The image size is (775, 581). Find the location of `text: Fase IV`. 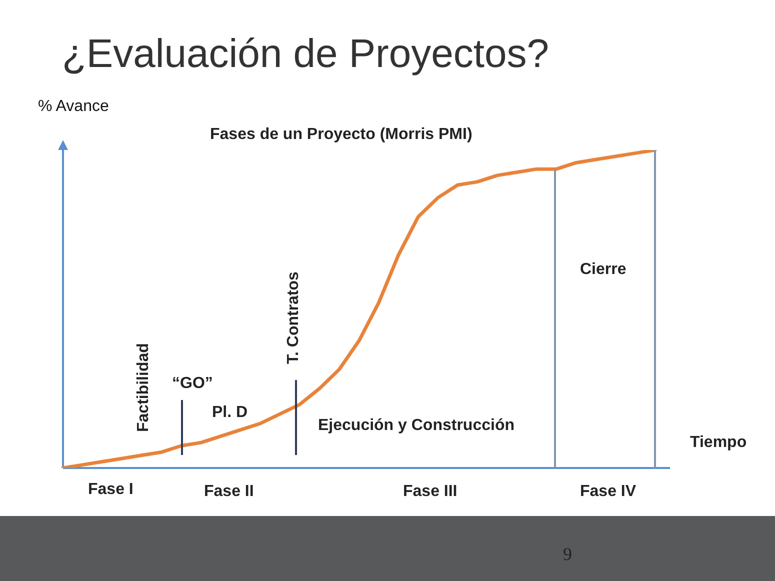

text: Fase IV is located at coordinates (608, 492).